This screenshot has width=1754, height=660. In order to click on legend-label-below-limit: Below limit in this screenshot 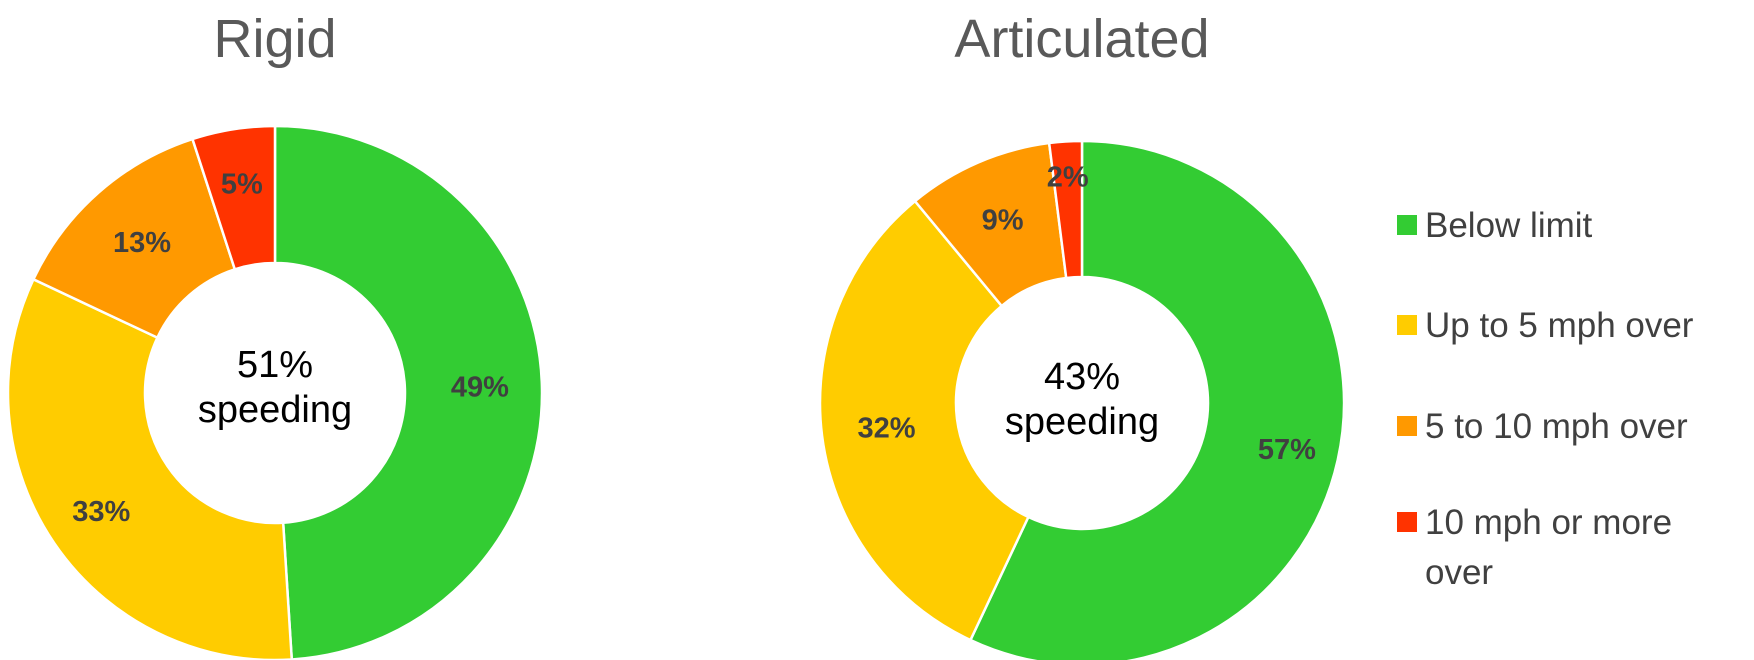, I will do `click(1509, 225)`.